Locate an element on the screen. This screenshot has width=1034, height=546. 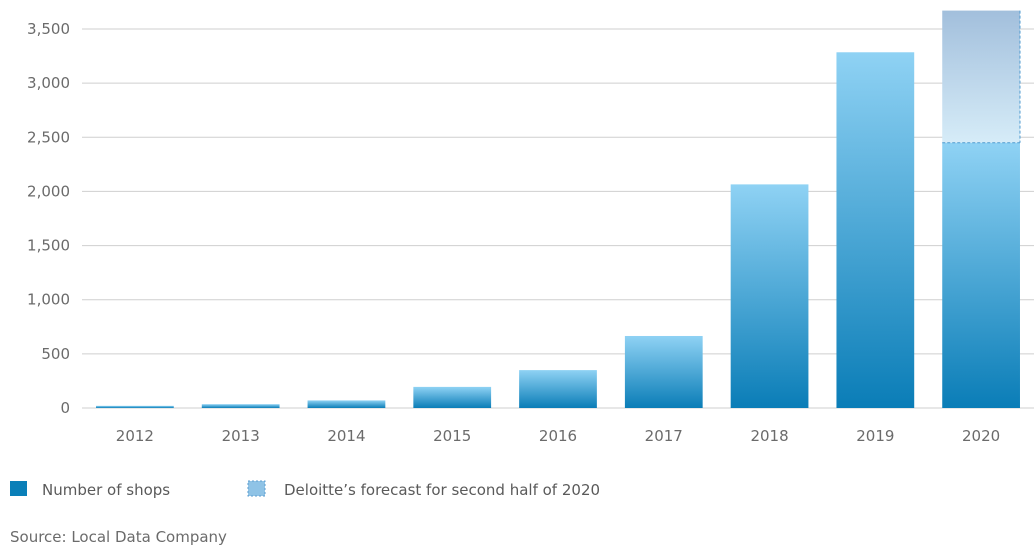
bar-2018-number-of-shops is located at coordinates (769, 296).